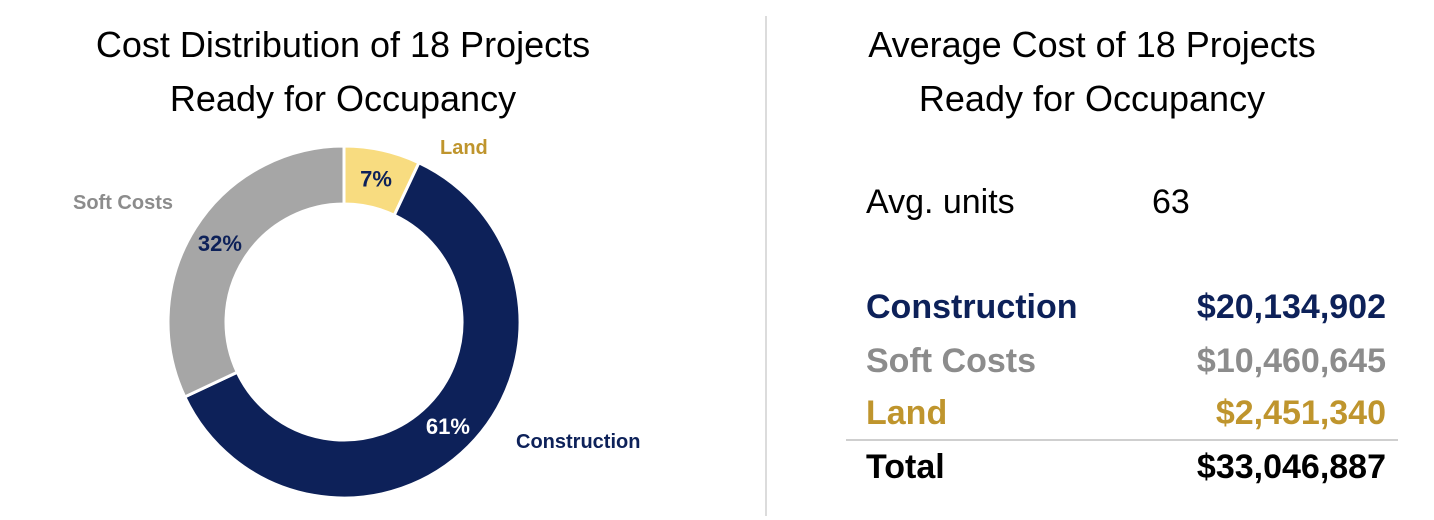  Describe the element at coordinates (972, 307) in the screenshot. I see `construction-cost-label: Construction` at that location.